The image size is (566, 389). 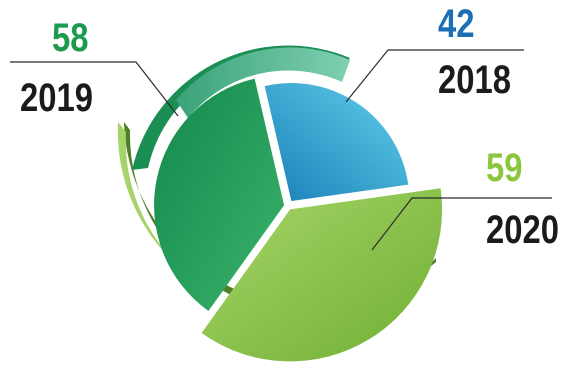 What do you see at coordinates (461, 224) in the screenshot?
I see `leader-line-2020` at bounding box center [461, 224].